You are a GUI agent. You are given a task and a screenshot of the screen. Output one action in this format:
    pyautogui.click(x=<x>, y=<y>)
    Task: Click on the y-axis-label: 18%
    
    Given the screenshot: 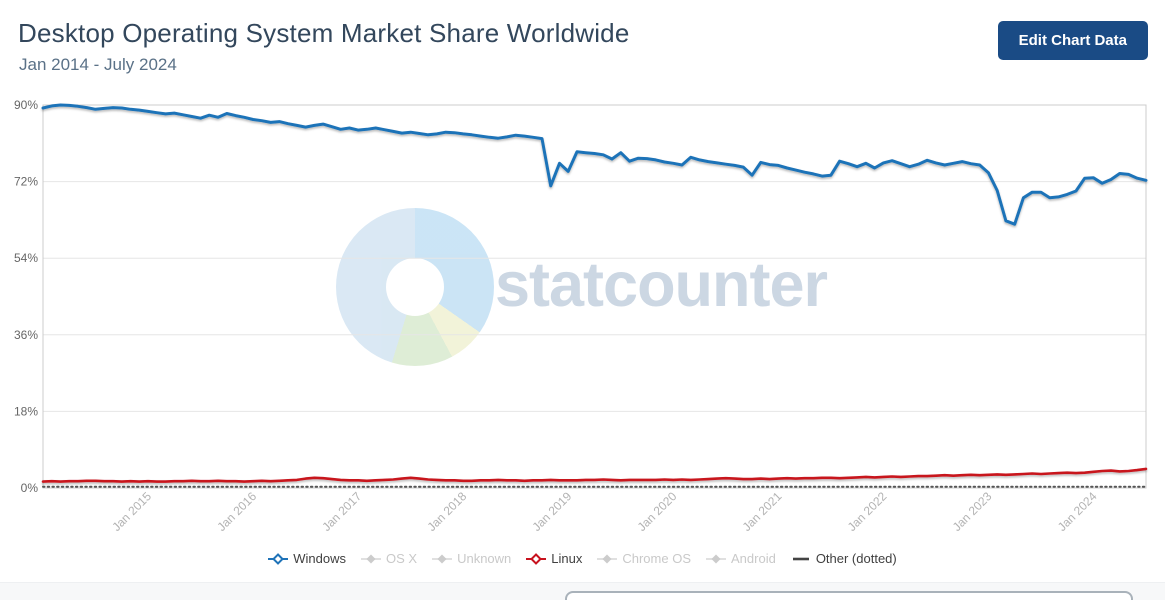 What is the action you would take?
    pyautogui.click(x=26, y=411)
    